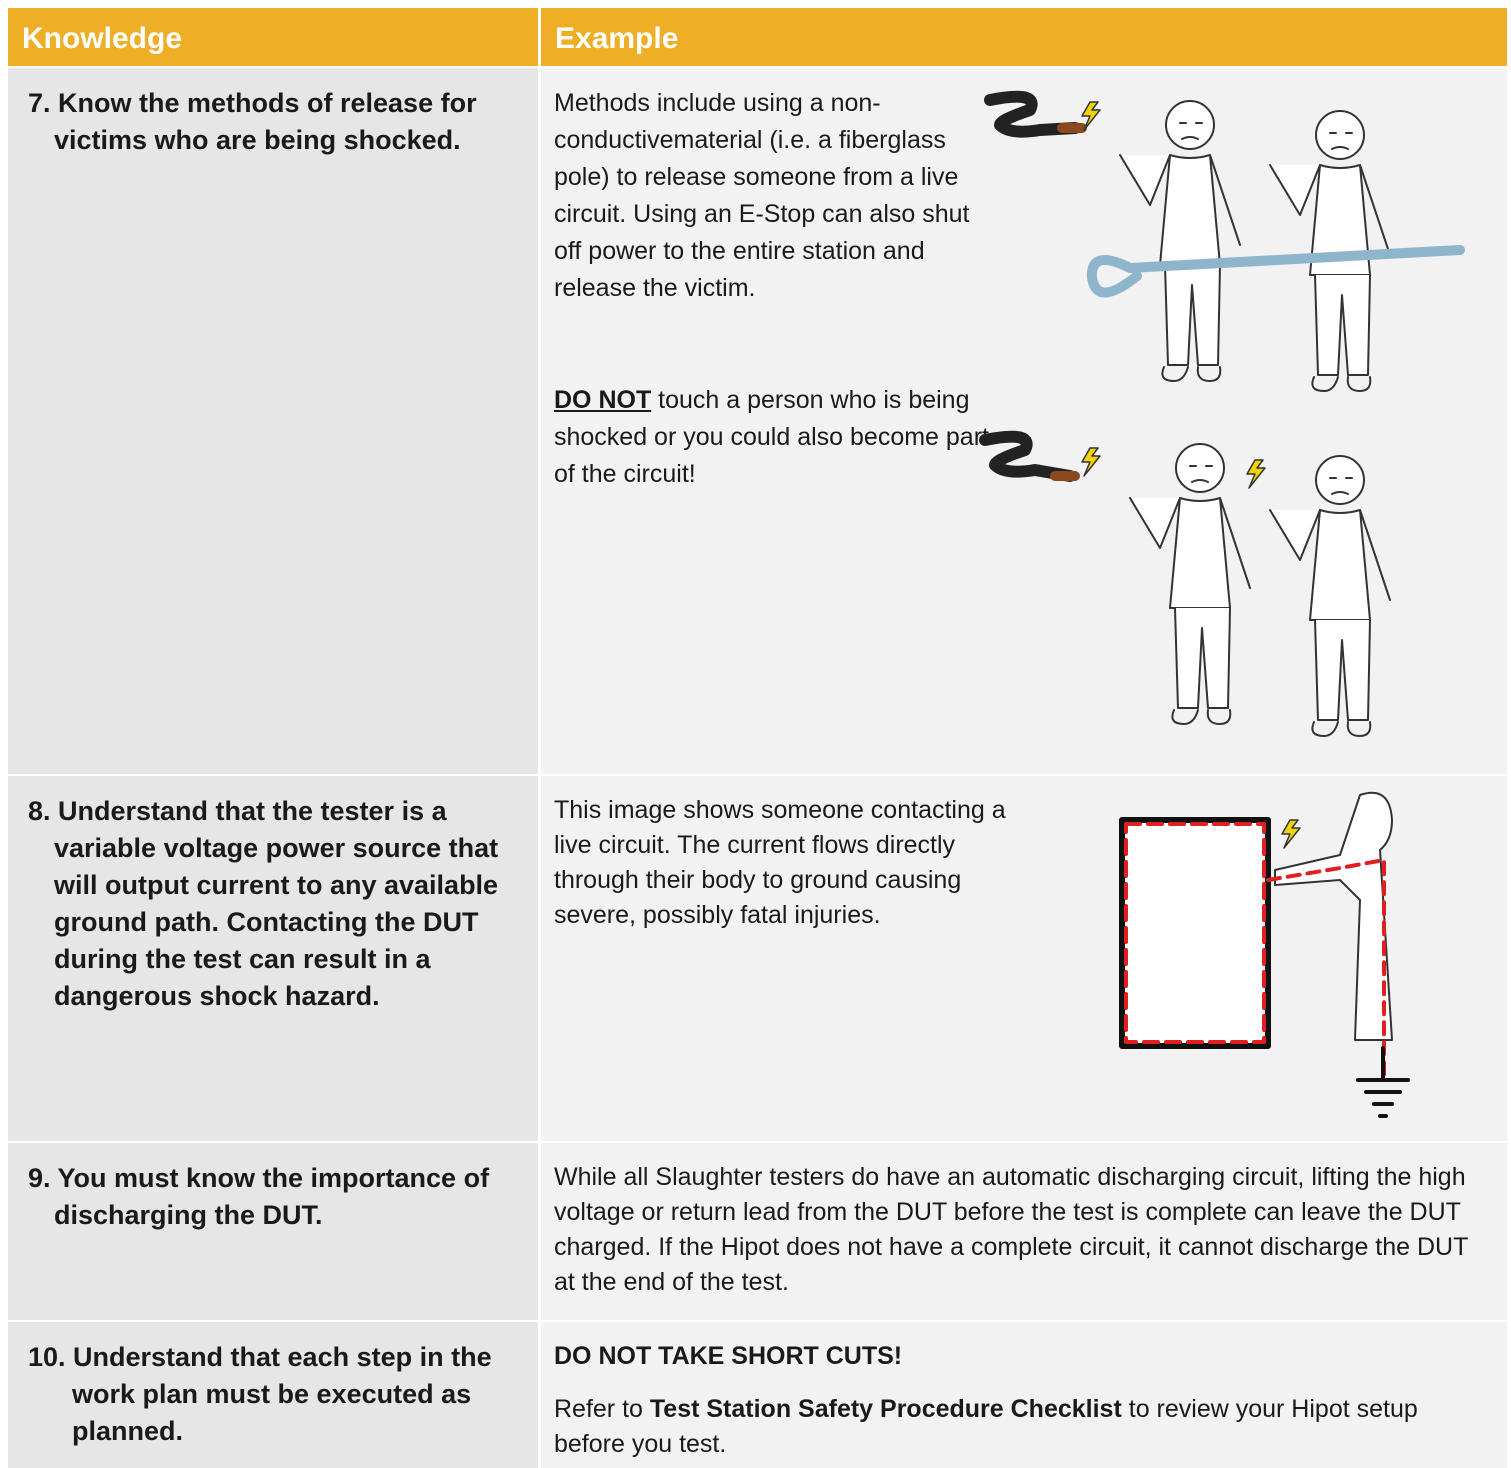  I want to click on release-illustration, so click(1224, 241).